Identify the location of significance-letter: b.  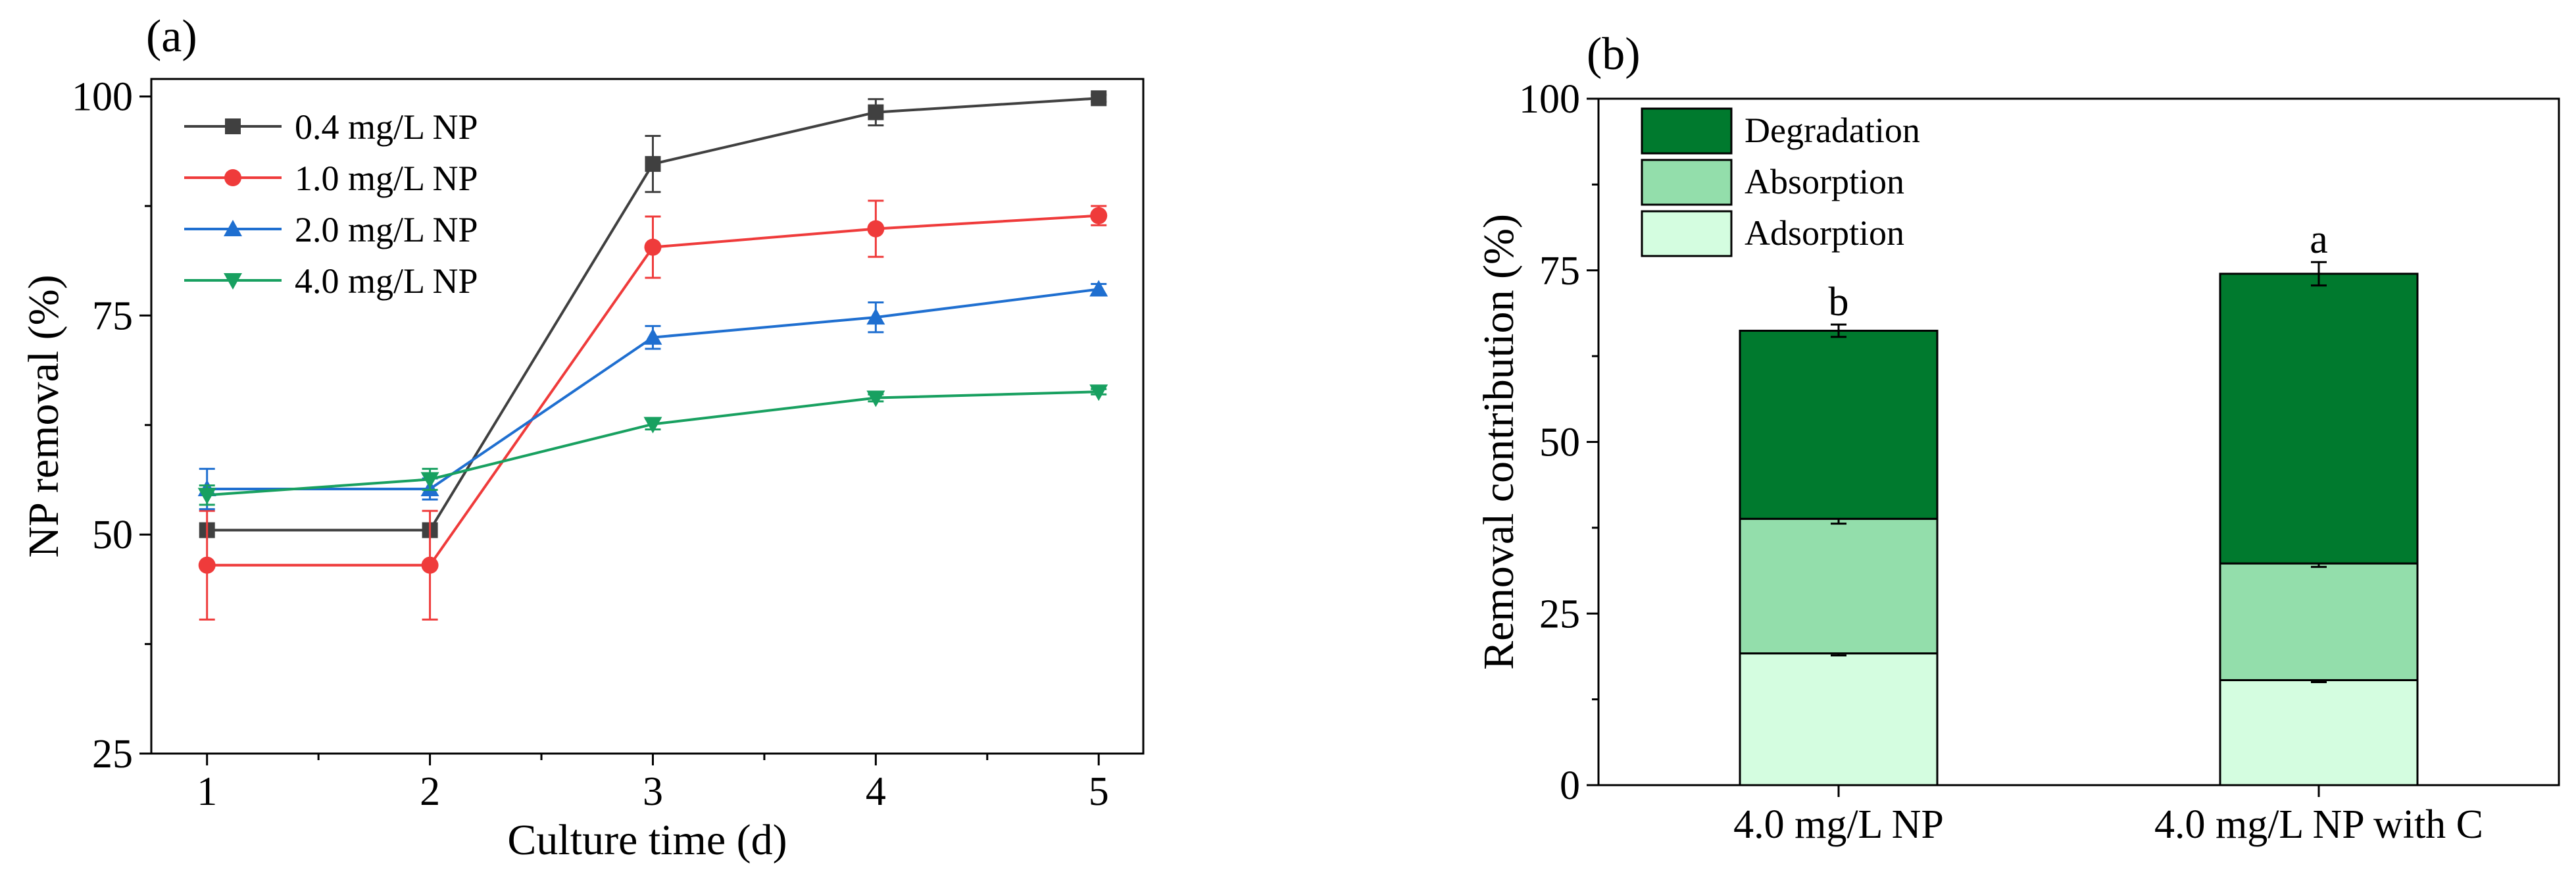
(1839, 302).